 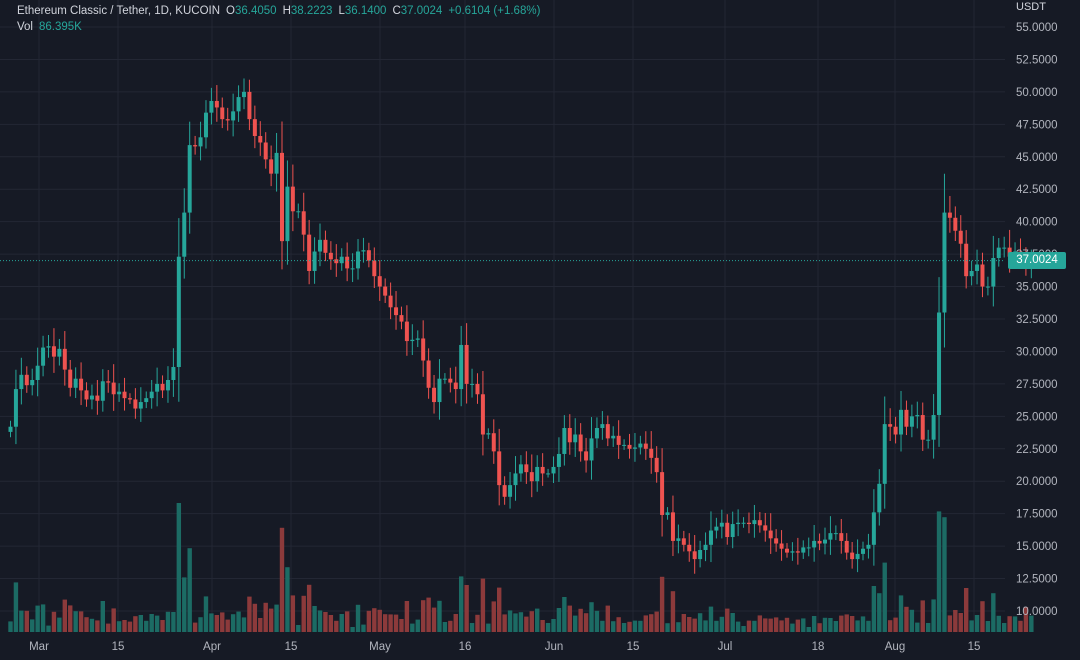 I want to click on low-label: L, so click(x=341, y=11).